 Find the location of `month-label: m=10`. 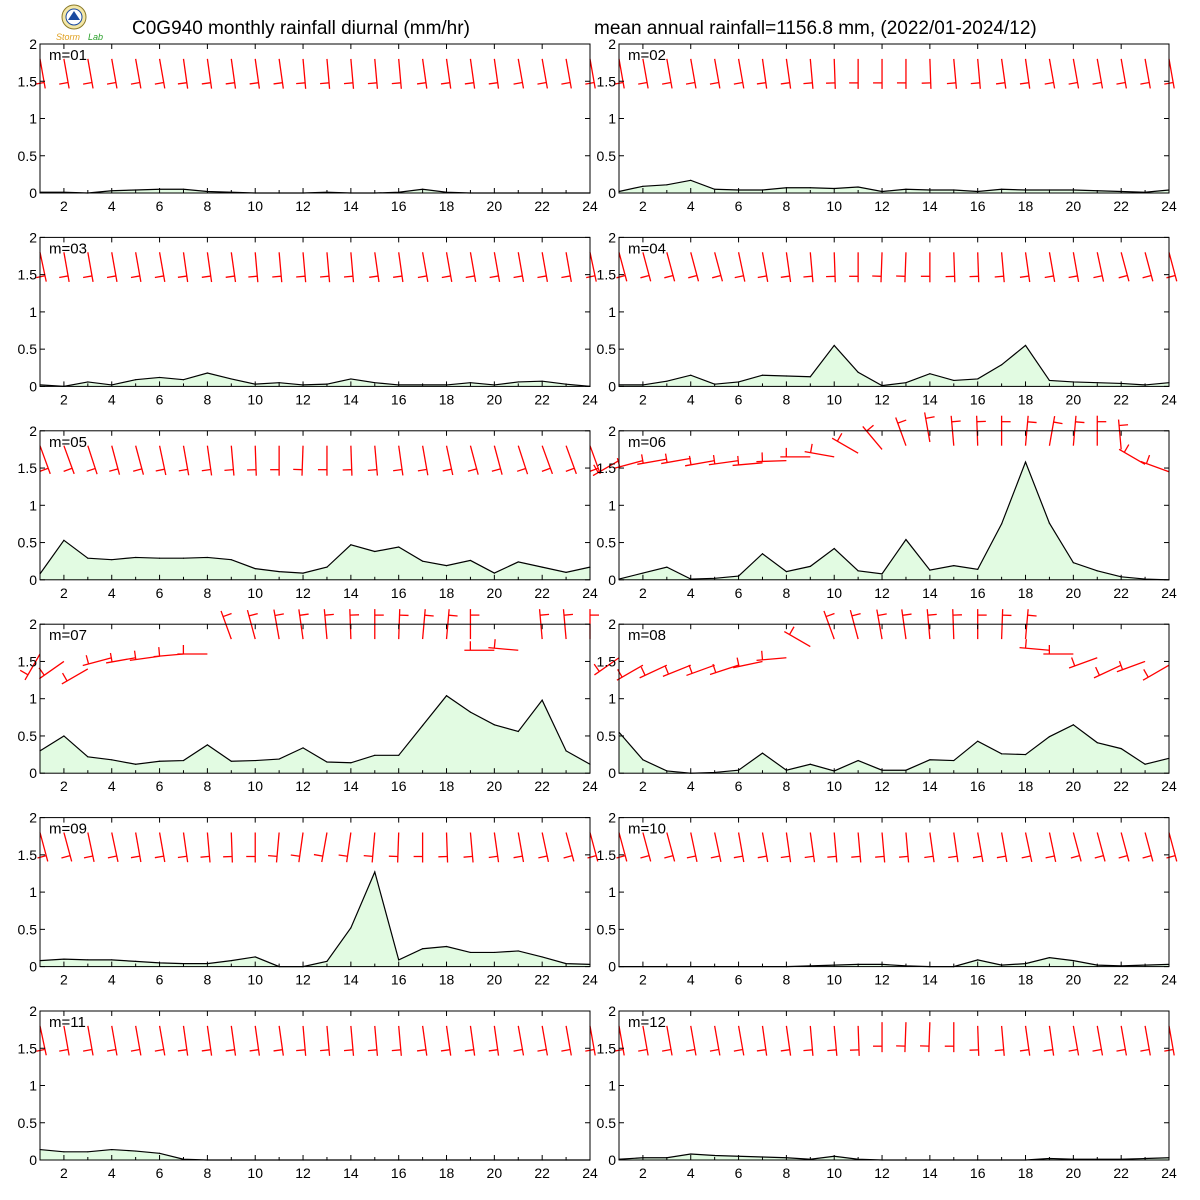

month-label: m=10 is located at coordinates (647, 829).